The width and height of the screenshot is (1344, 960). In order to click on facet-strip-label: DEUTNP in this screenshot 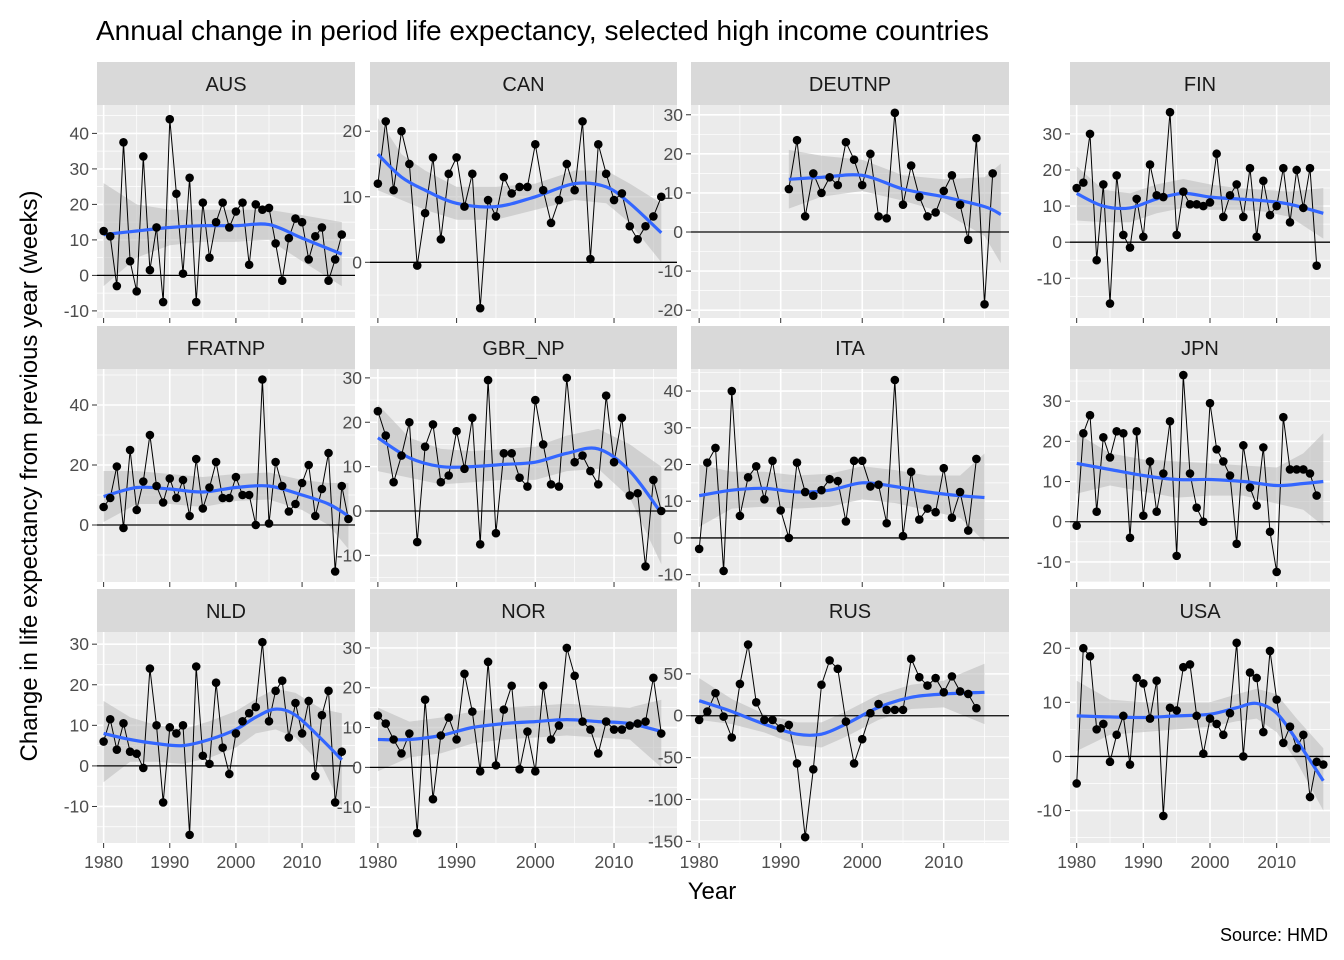, I will do `click(850, 85)`.